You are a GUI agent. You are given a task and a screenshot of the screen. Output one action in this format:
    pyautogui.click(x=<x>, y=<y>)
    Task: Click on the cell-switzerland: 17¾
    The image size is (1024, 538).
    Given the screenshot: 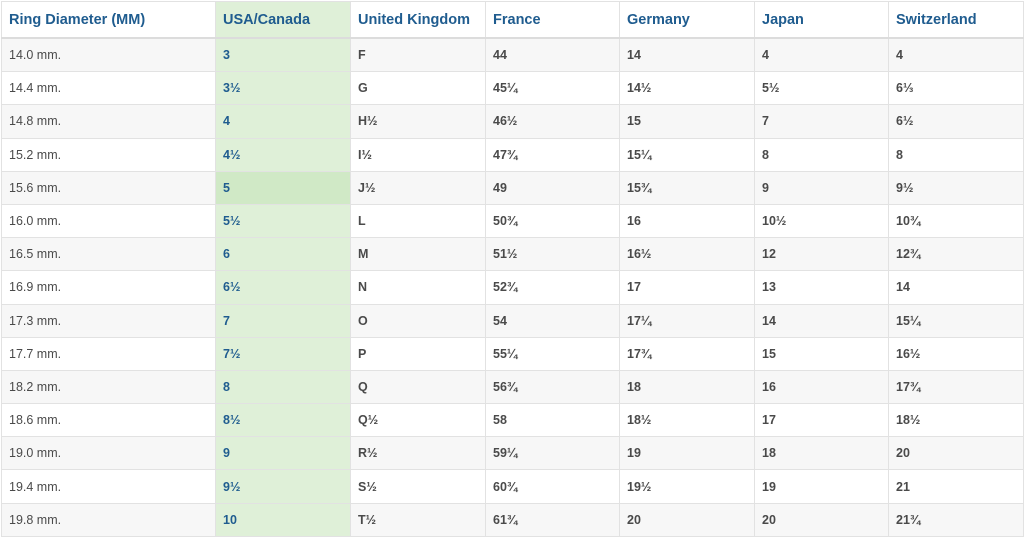 What is the action you would take?
    pyautogui.click(x=956, y=387)
    